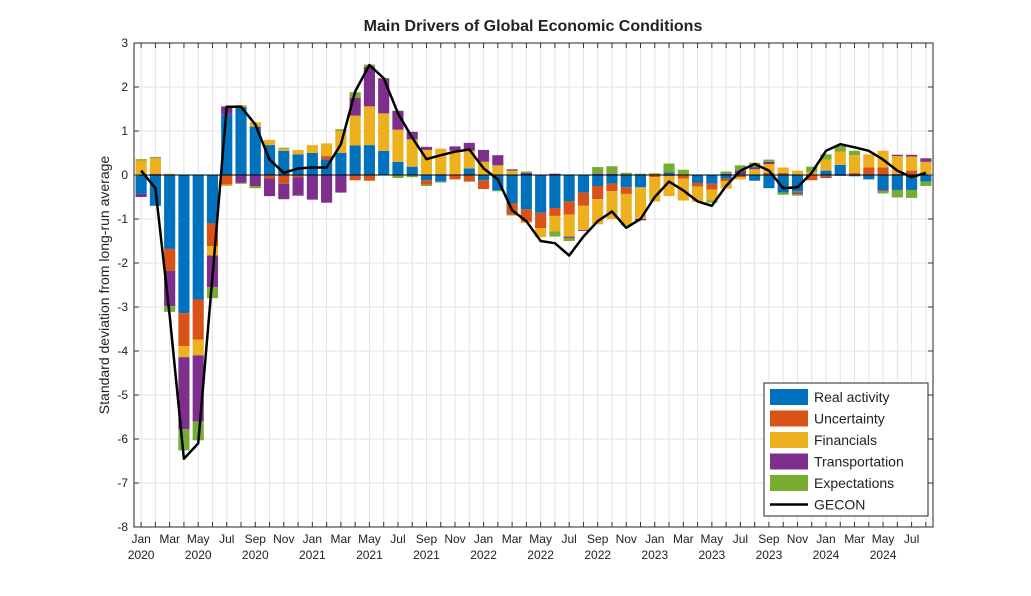  Describe the element at coordinates (122, 527) in the screenshot. I see `y-tick-label: -8` at that location.